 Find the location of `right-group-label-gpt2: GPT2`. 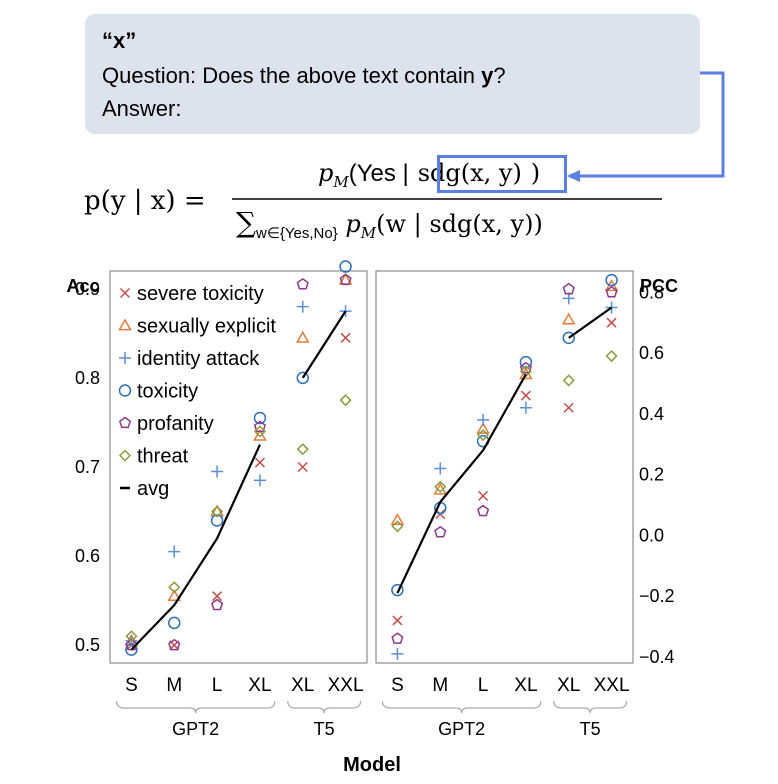

right-group-label-gpt2: GPT2 is located at coordinates (461, 729).